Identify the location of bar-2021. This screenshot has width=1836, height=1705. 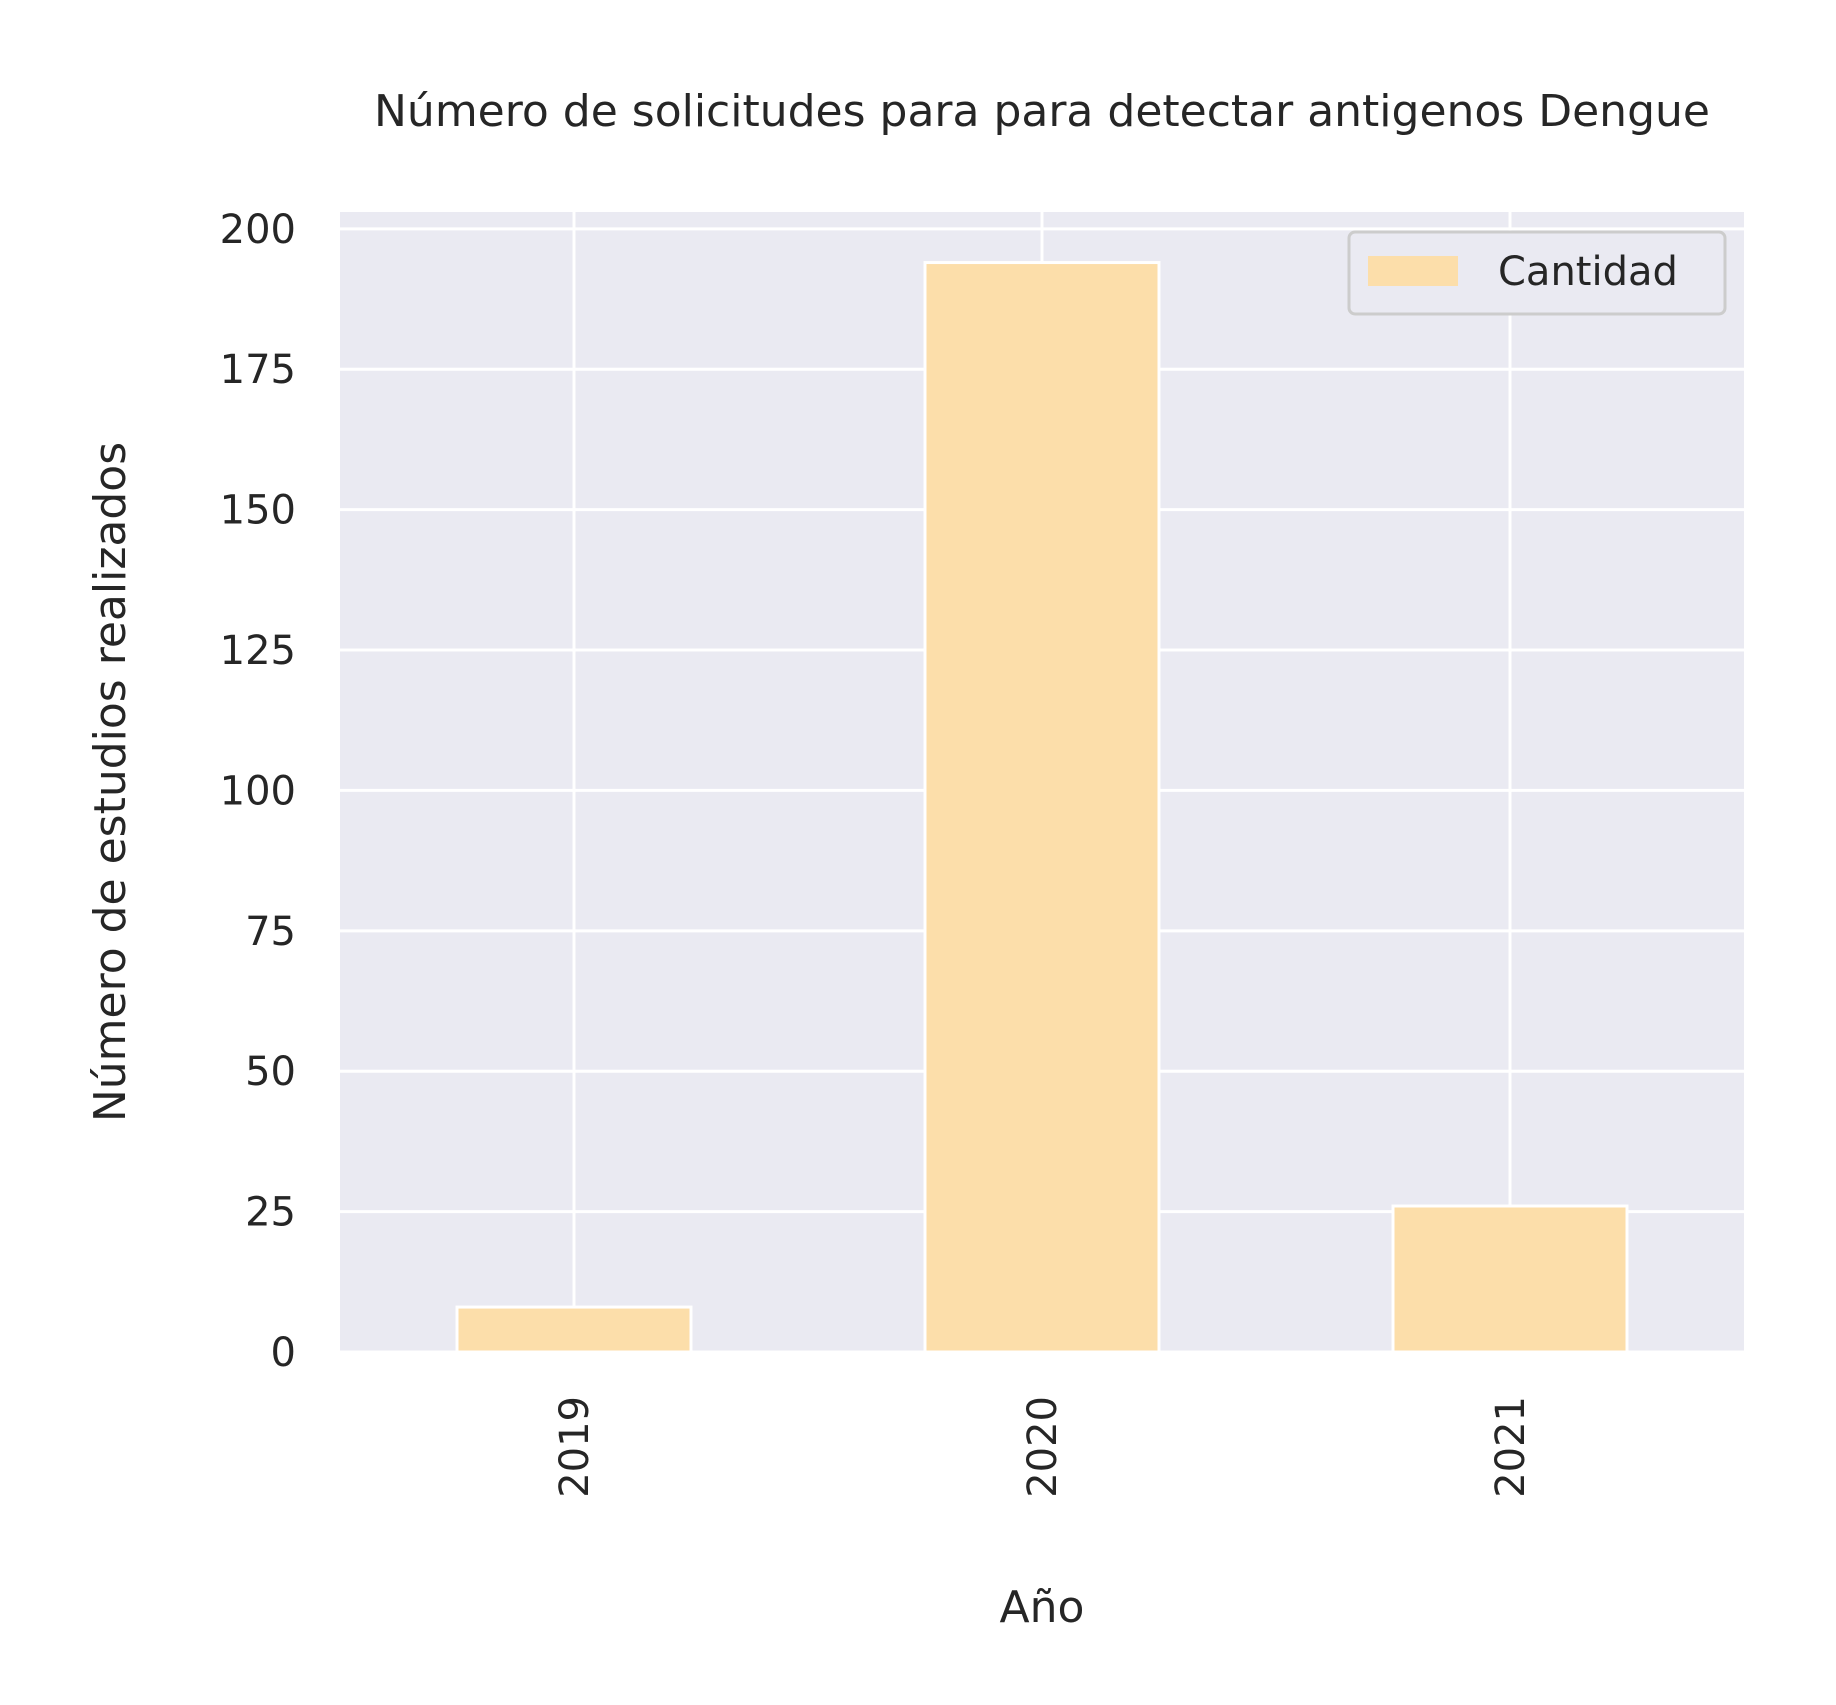
(1510, 1279).